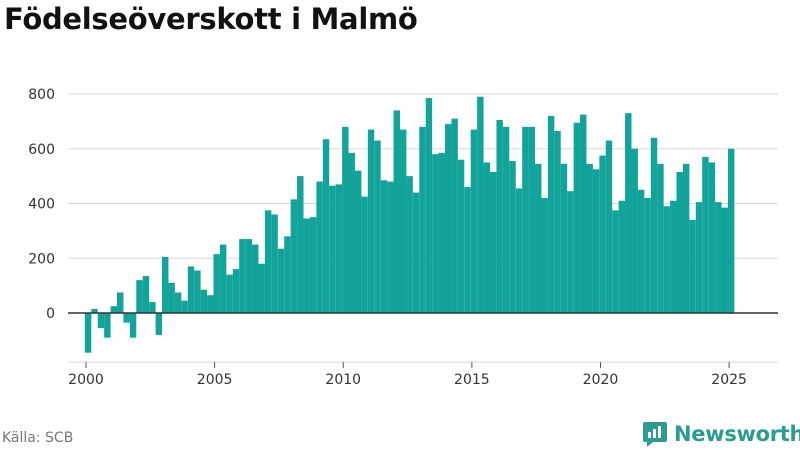 This screenshot has width=800, height=450. What do you see at coordinates (343, 380) in the screenshot?
I see `x-tick-label: 2010` at bounding box center [343, 380].